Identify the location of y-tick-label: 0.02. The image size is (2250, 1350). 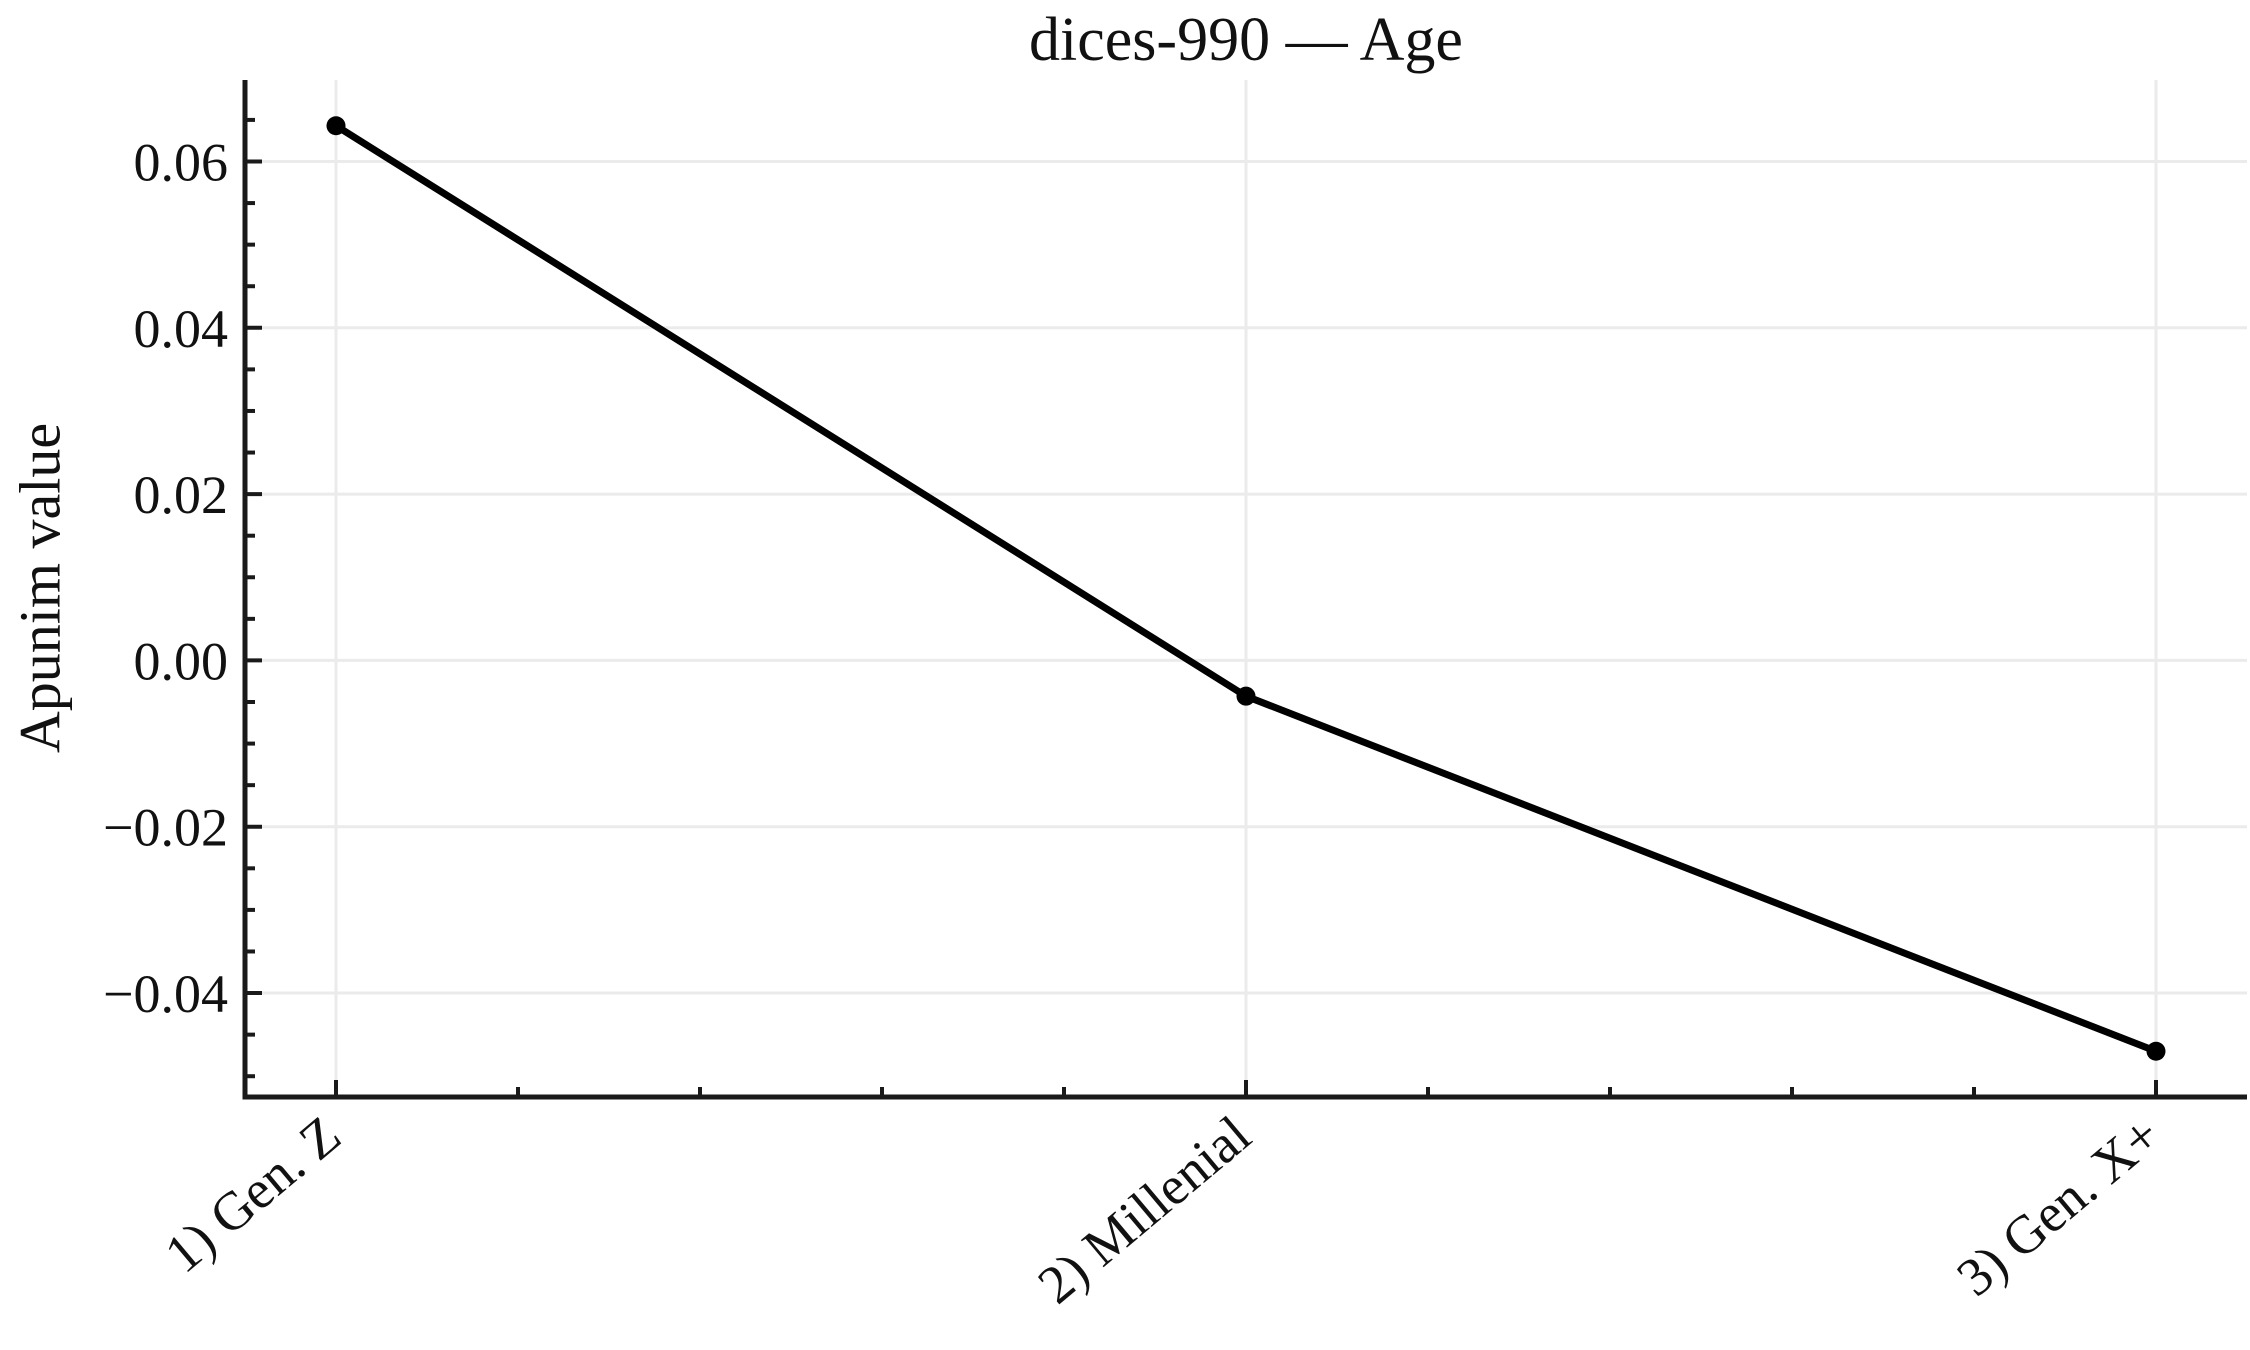
(181, 495).